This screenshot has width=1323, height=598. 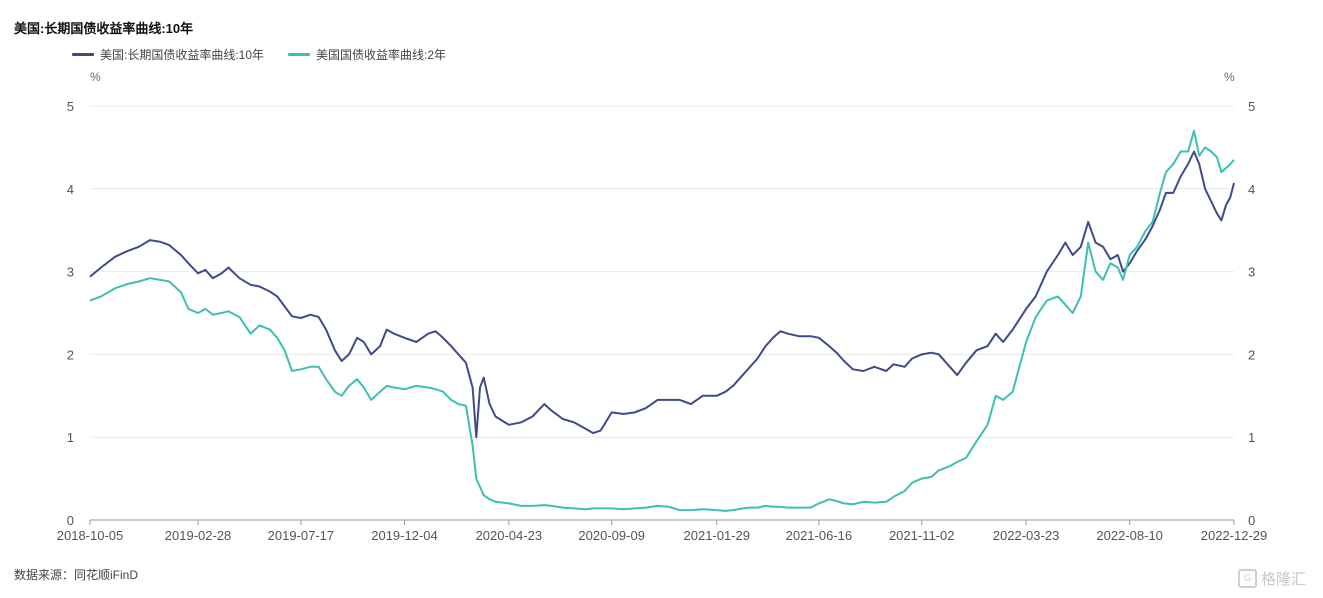 What do you see at coordinates (381, 55) in the screenshot?
I see `legend-label-2y: 美国国债收益率曲线:2年` at bounding box center [381, 55].